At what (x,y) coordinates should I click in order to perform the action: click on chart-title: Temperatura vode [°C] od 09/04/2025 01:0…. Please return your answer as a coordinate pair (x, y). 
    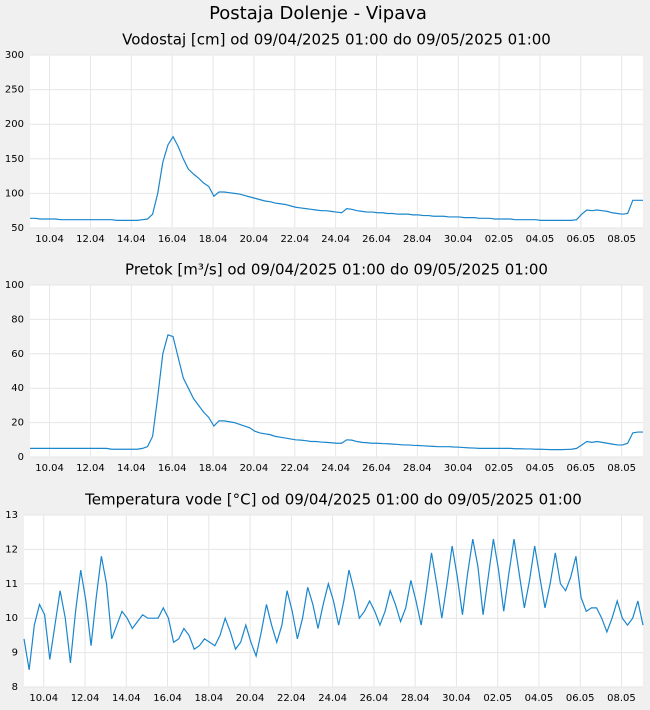
    Looking at the image, I should click on (333, 500).